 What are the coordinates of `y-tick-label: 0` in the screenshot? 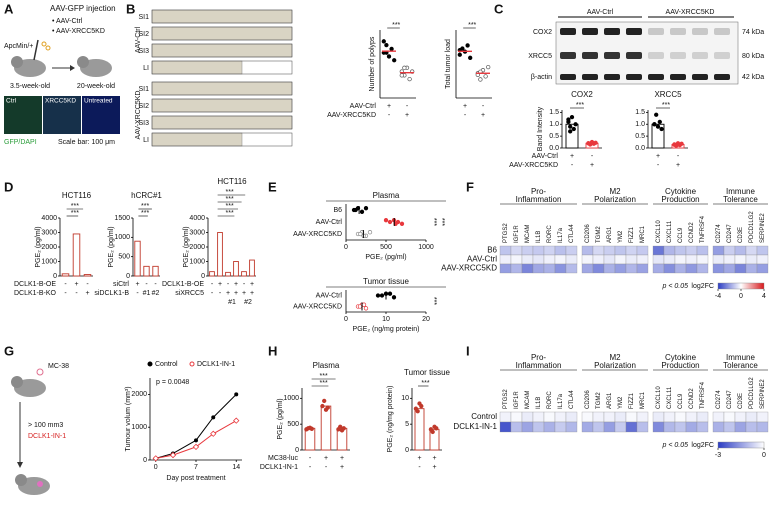 It's located at (407, 450).